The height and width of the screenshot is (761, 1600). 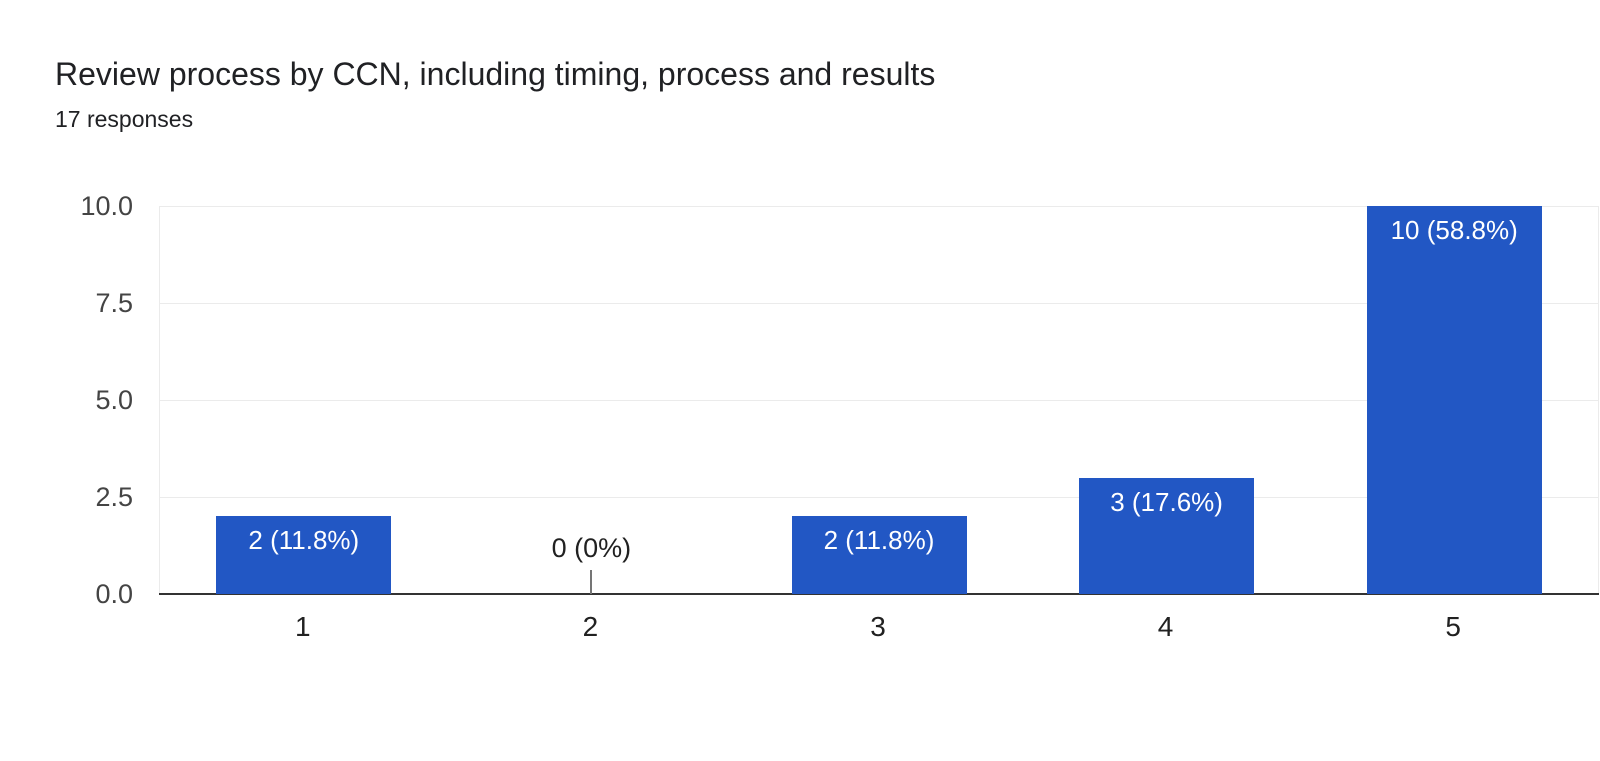 I want to click on zero-value-stem, so click(x=591, y=582).